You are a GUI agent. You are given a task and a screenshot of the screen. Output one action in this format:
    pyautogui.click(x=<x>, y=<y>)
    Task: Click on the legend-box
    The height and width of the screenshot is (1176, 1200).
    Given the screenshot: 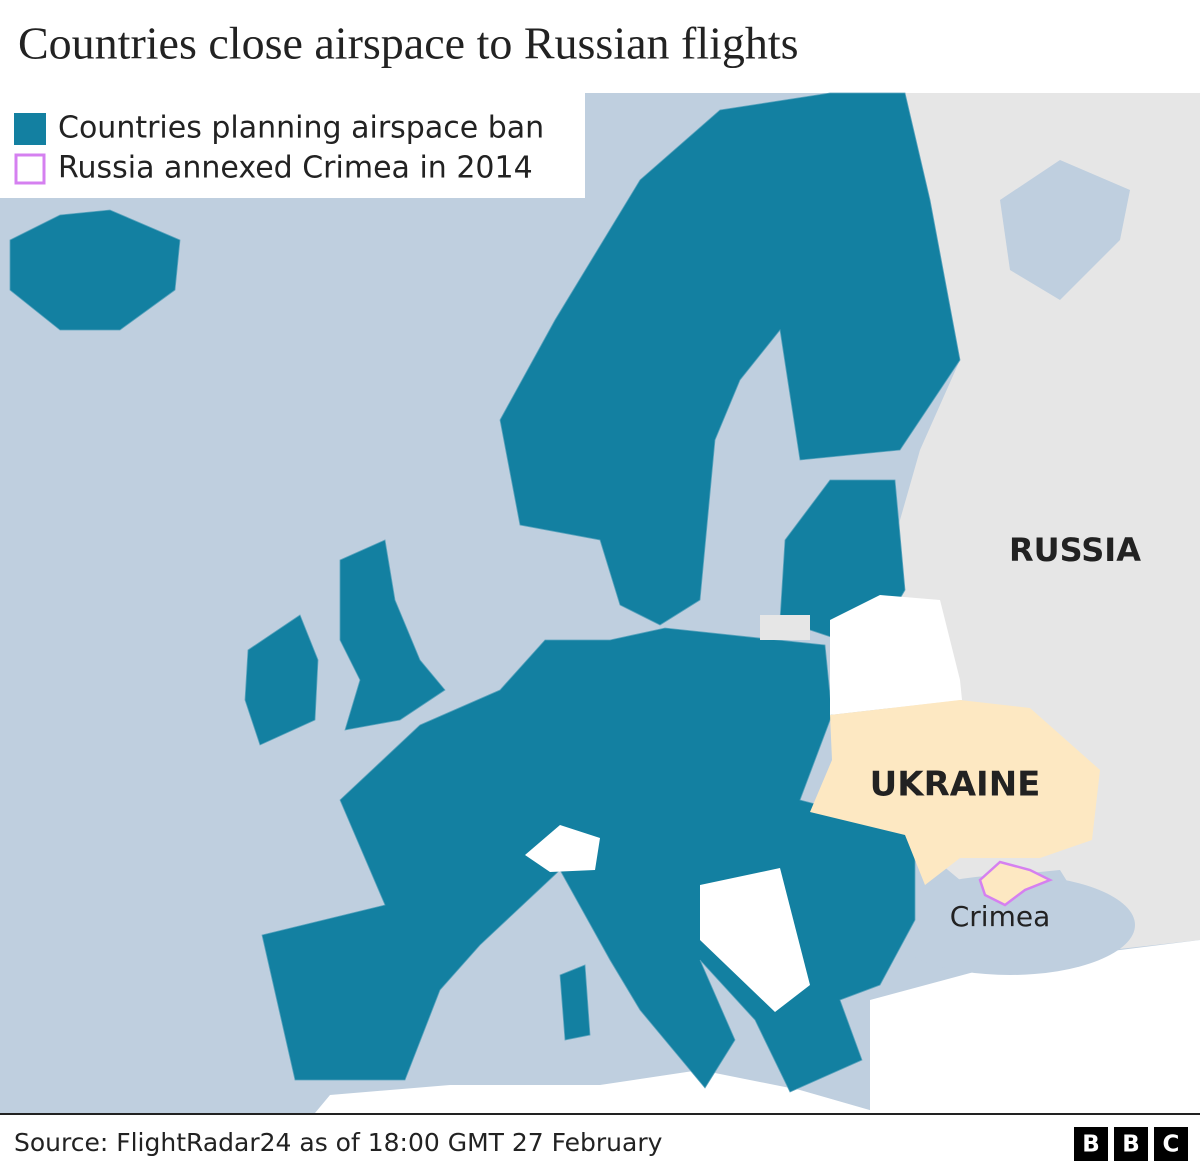 What is the action you would take?
    pyautogui.click(x=292, y=145)
    